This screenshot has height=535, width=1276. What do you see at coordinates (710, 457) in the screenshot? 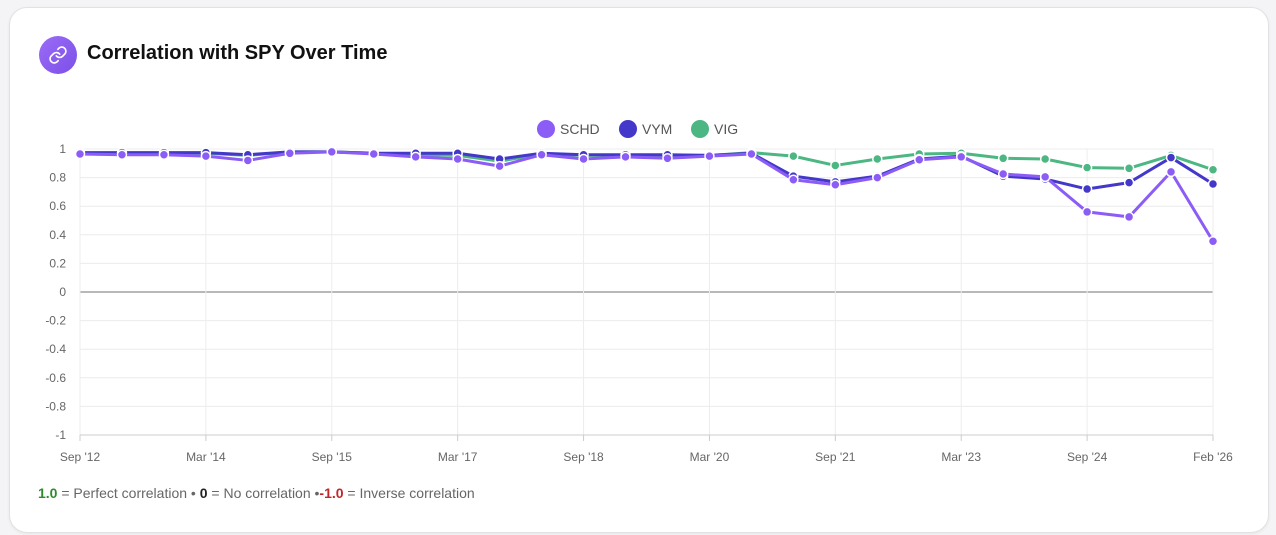
I see `x-tick-label: Mar '20` at bounding box center [710, 457].